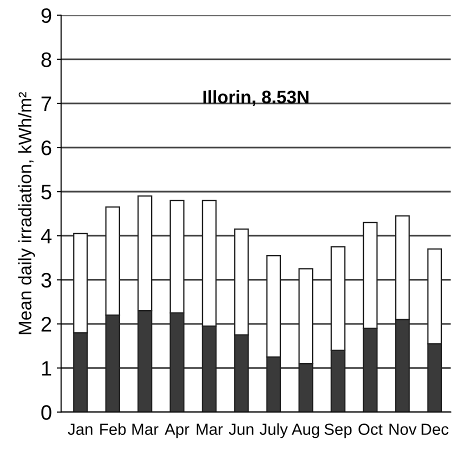  What do you see at coordinates (47, 368) in the screenshot?
I see `y-tick-label: 1` at bounding box center [47, 368].